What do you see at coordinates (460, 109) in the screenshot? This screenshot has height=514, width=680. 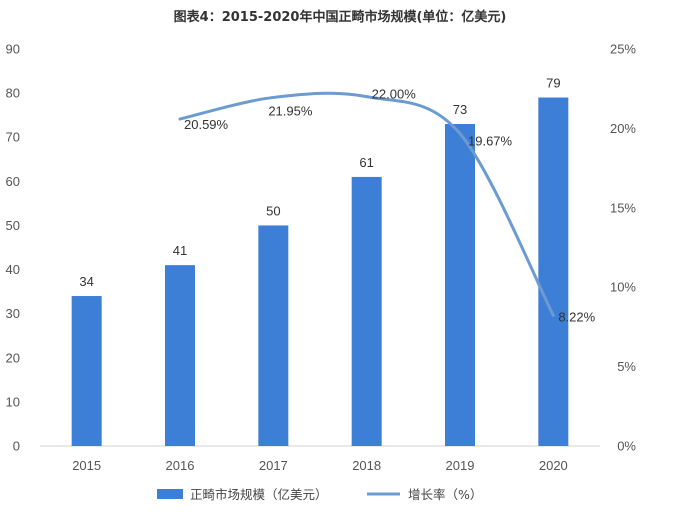 I see `bar-value-label: 73` at bounding box center [460, 109].